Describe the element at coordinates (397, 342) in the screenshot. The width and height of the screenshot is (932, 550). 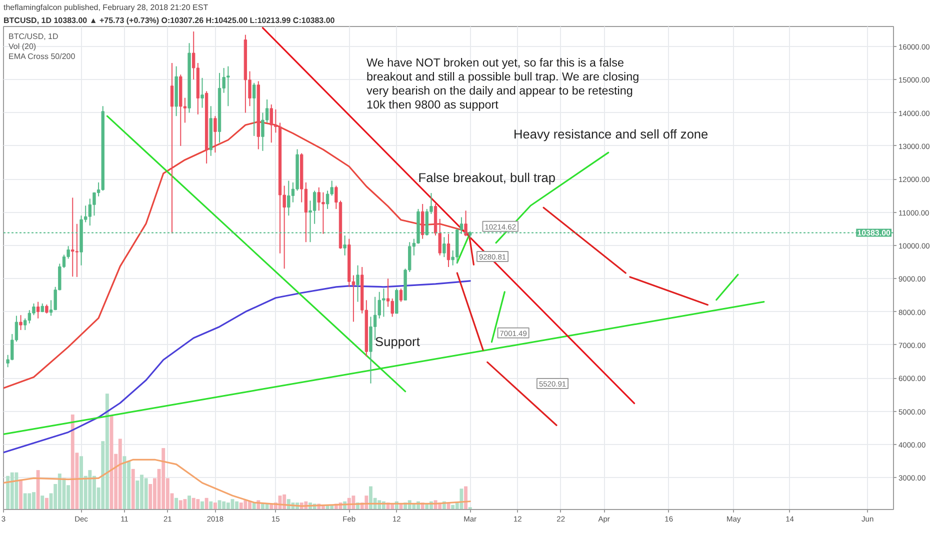
I see `annotation: Support` at that location.